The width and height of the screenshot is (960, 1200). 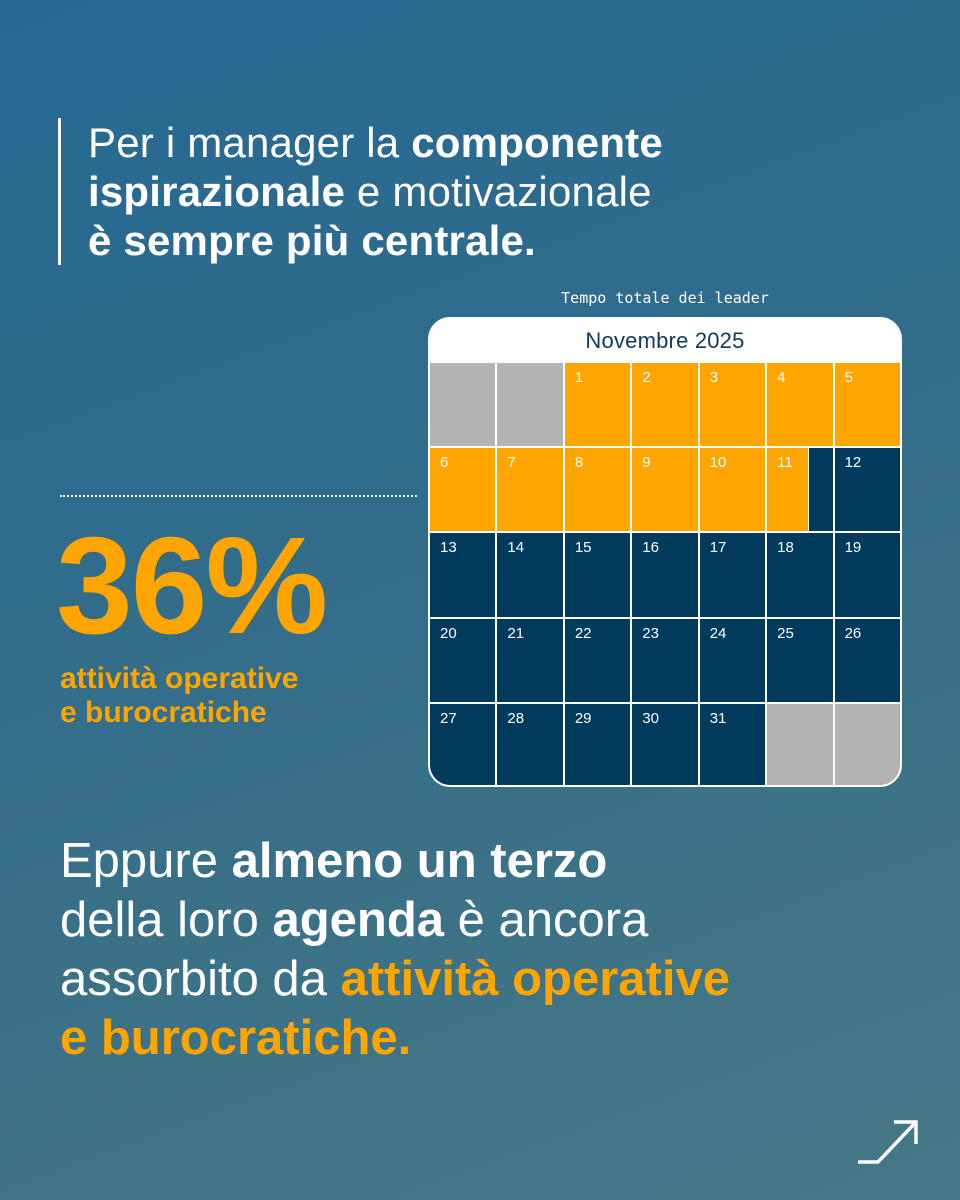 What do you see at coordinates (785, 463) in the screenshot?
I see `day-number: 11` at bounding box center [785, 463].